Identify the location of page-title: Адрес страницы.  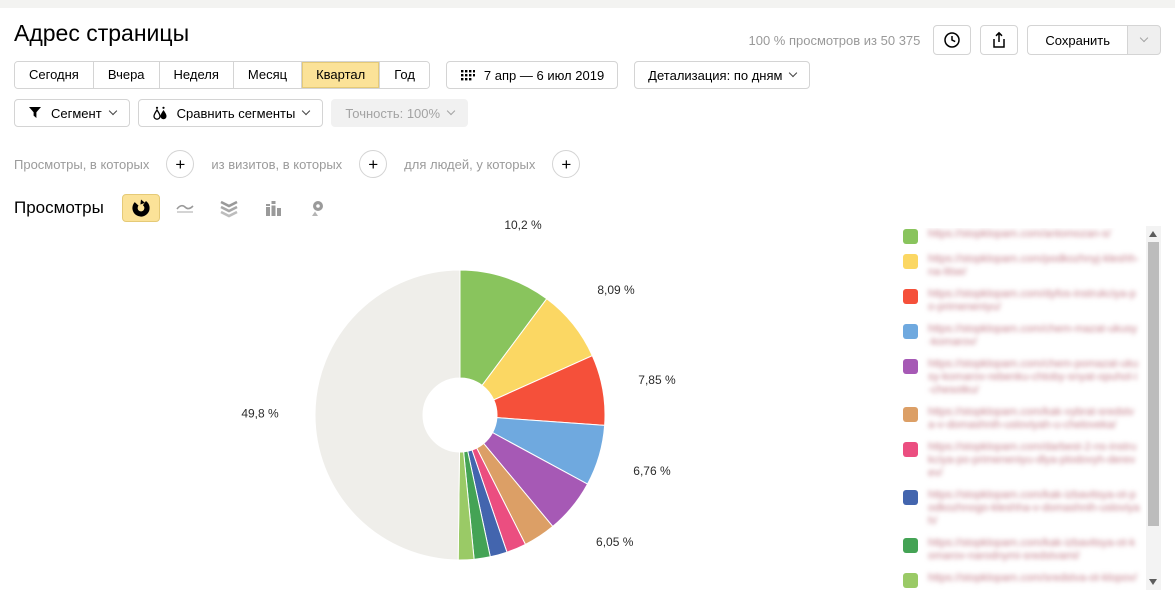
(102, 33).